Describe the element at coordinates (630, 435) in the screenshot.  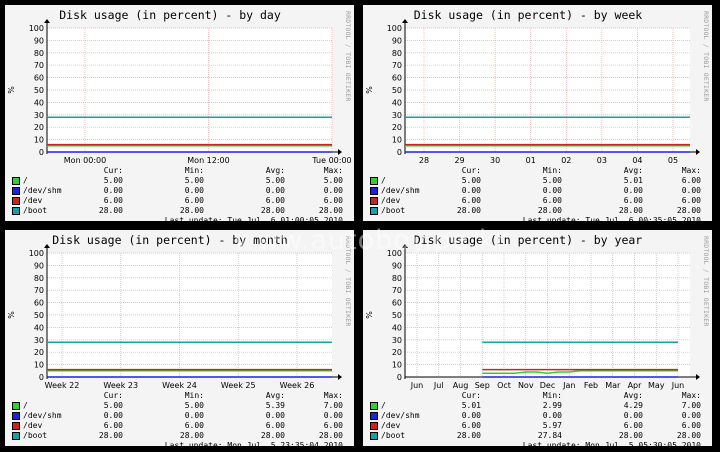
I see `legend-value-avg: 28.00` at that location.